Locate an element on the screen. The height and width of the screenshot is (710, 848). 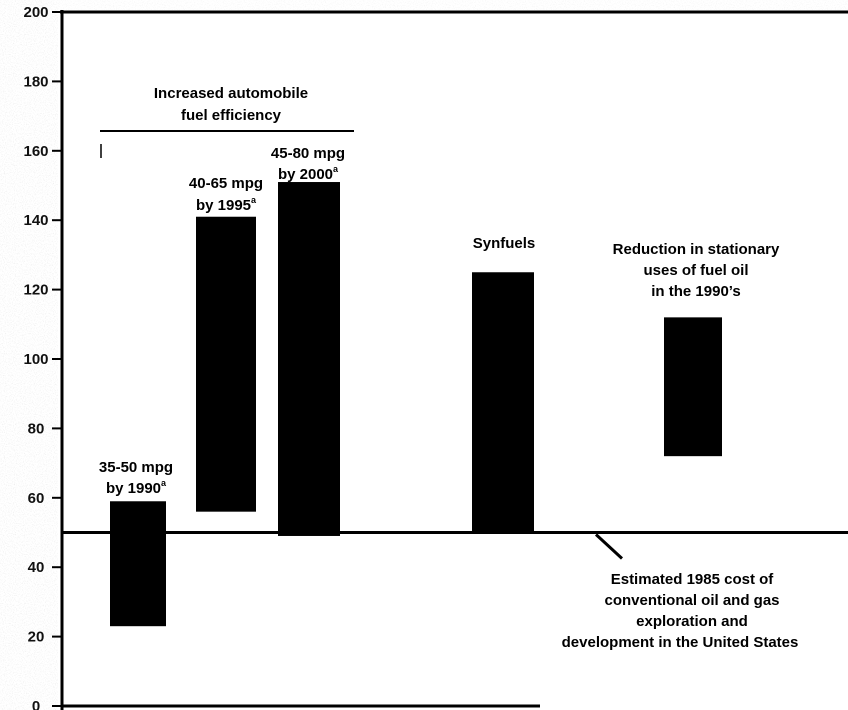
bar-label-mpg-1995-line2: by 1995a is located at coordinates (226, 204).